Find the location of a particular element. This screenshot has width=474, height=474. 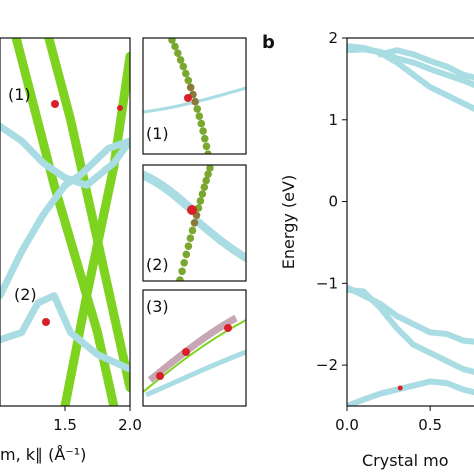

inset-2-crossing is located at coordinates (192, 210).